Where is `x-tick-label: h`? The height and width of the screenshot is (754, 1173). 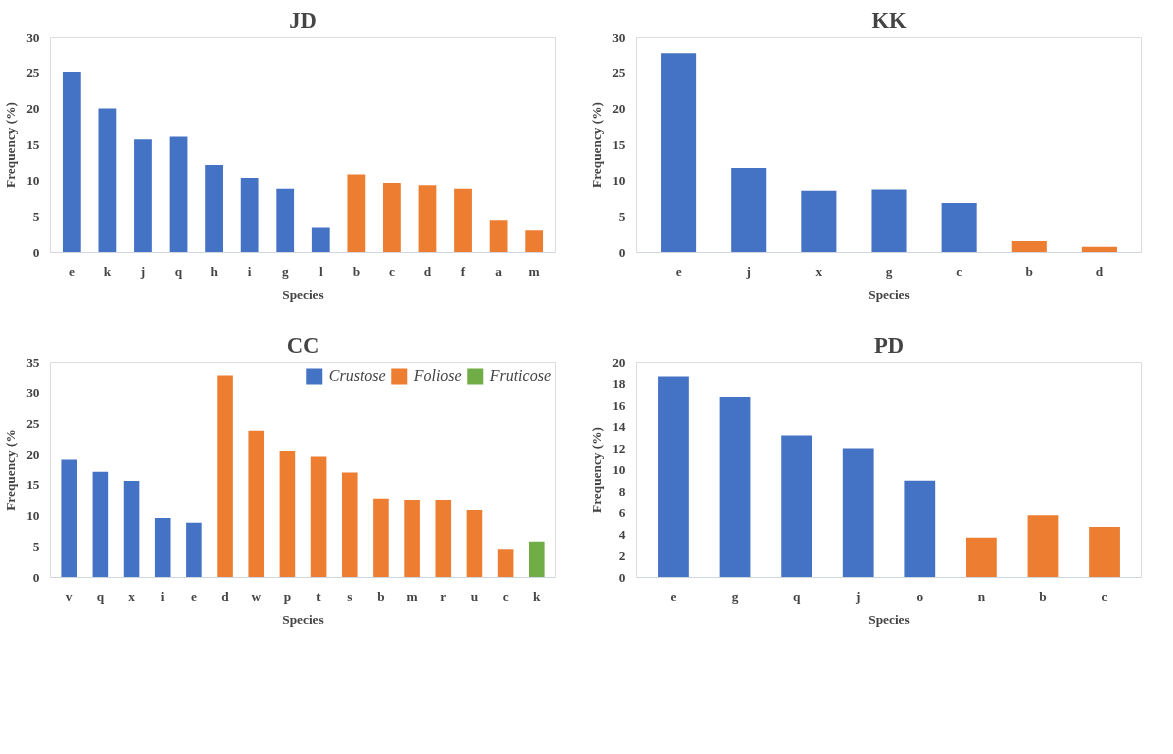 x-tick-label: h is located at coordinates (214, 271).